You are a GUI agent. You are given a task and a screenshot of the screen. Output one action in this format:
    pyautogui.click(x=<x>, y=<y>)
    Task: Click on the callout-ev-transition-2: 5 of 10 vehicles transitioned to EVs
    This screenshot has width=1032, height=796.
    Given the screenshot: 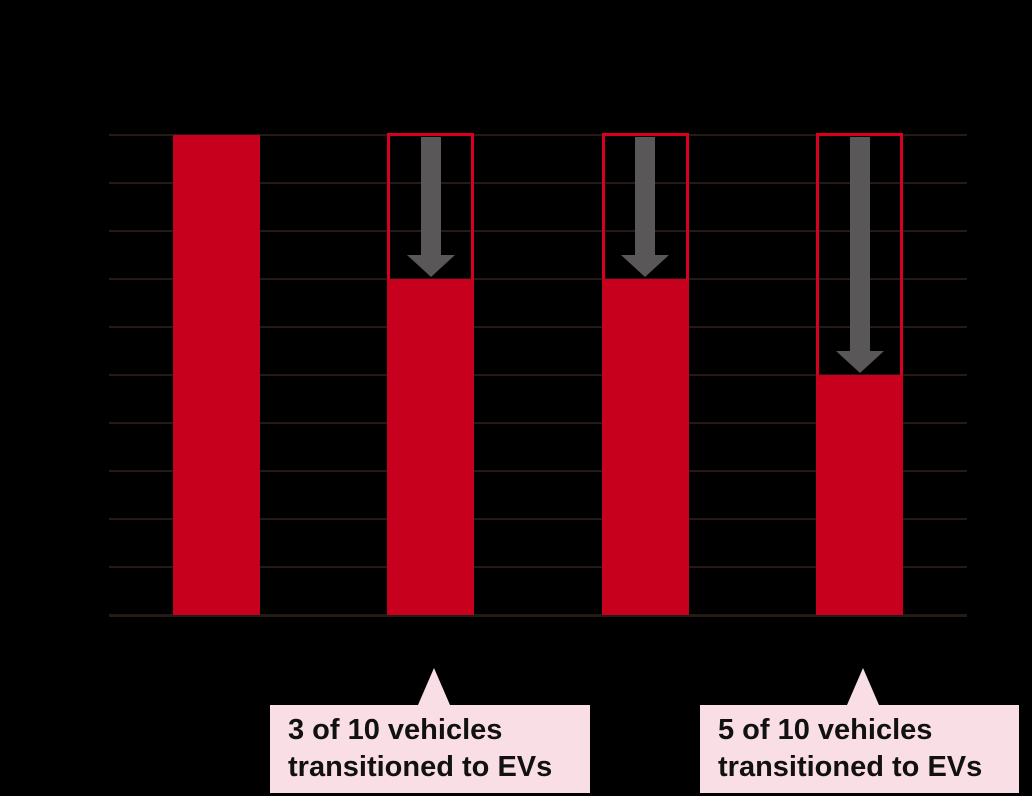 What is the action you would take?
    pyautogui.click(x=859, y=730)
    